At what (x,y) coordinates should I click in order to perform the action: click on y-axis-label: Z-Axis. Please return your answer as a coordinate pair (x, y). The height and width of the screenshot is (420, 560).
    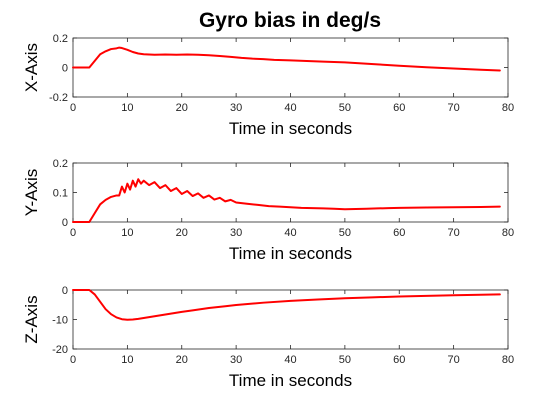
    Looking at the image, I should click on (31, 319).